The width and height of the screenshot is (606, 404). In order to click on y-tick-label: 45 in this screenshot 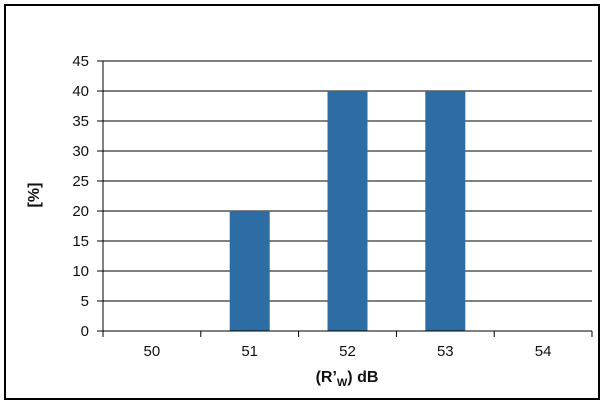, I will do `click(80, 61)`.